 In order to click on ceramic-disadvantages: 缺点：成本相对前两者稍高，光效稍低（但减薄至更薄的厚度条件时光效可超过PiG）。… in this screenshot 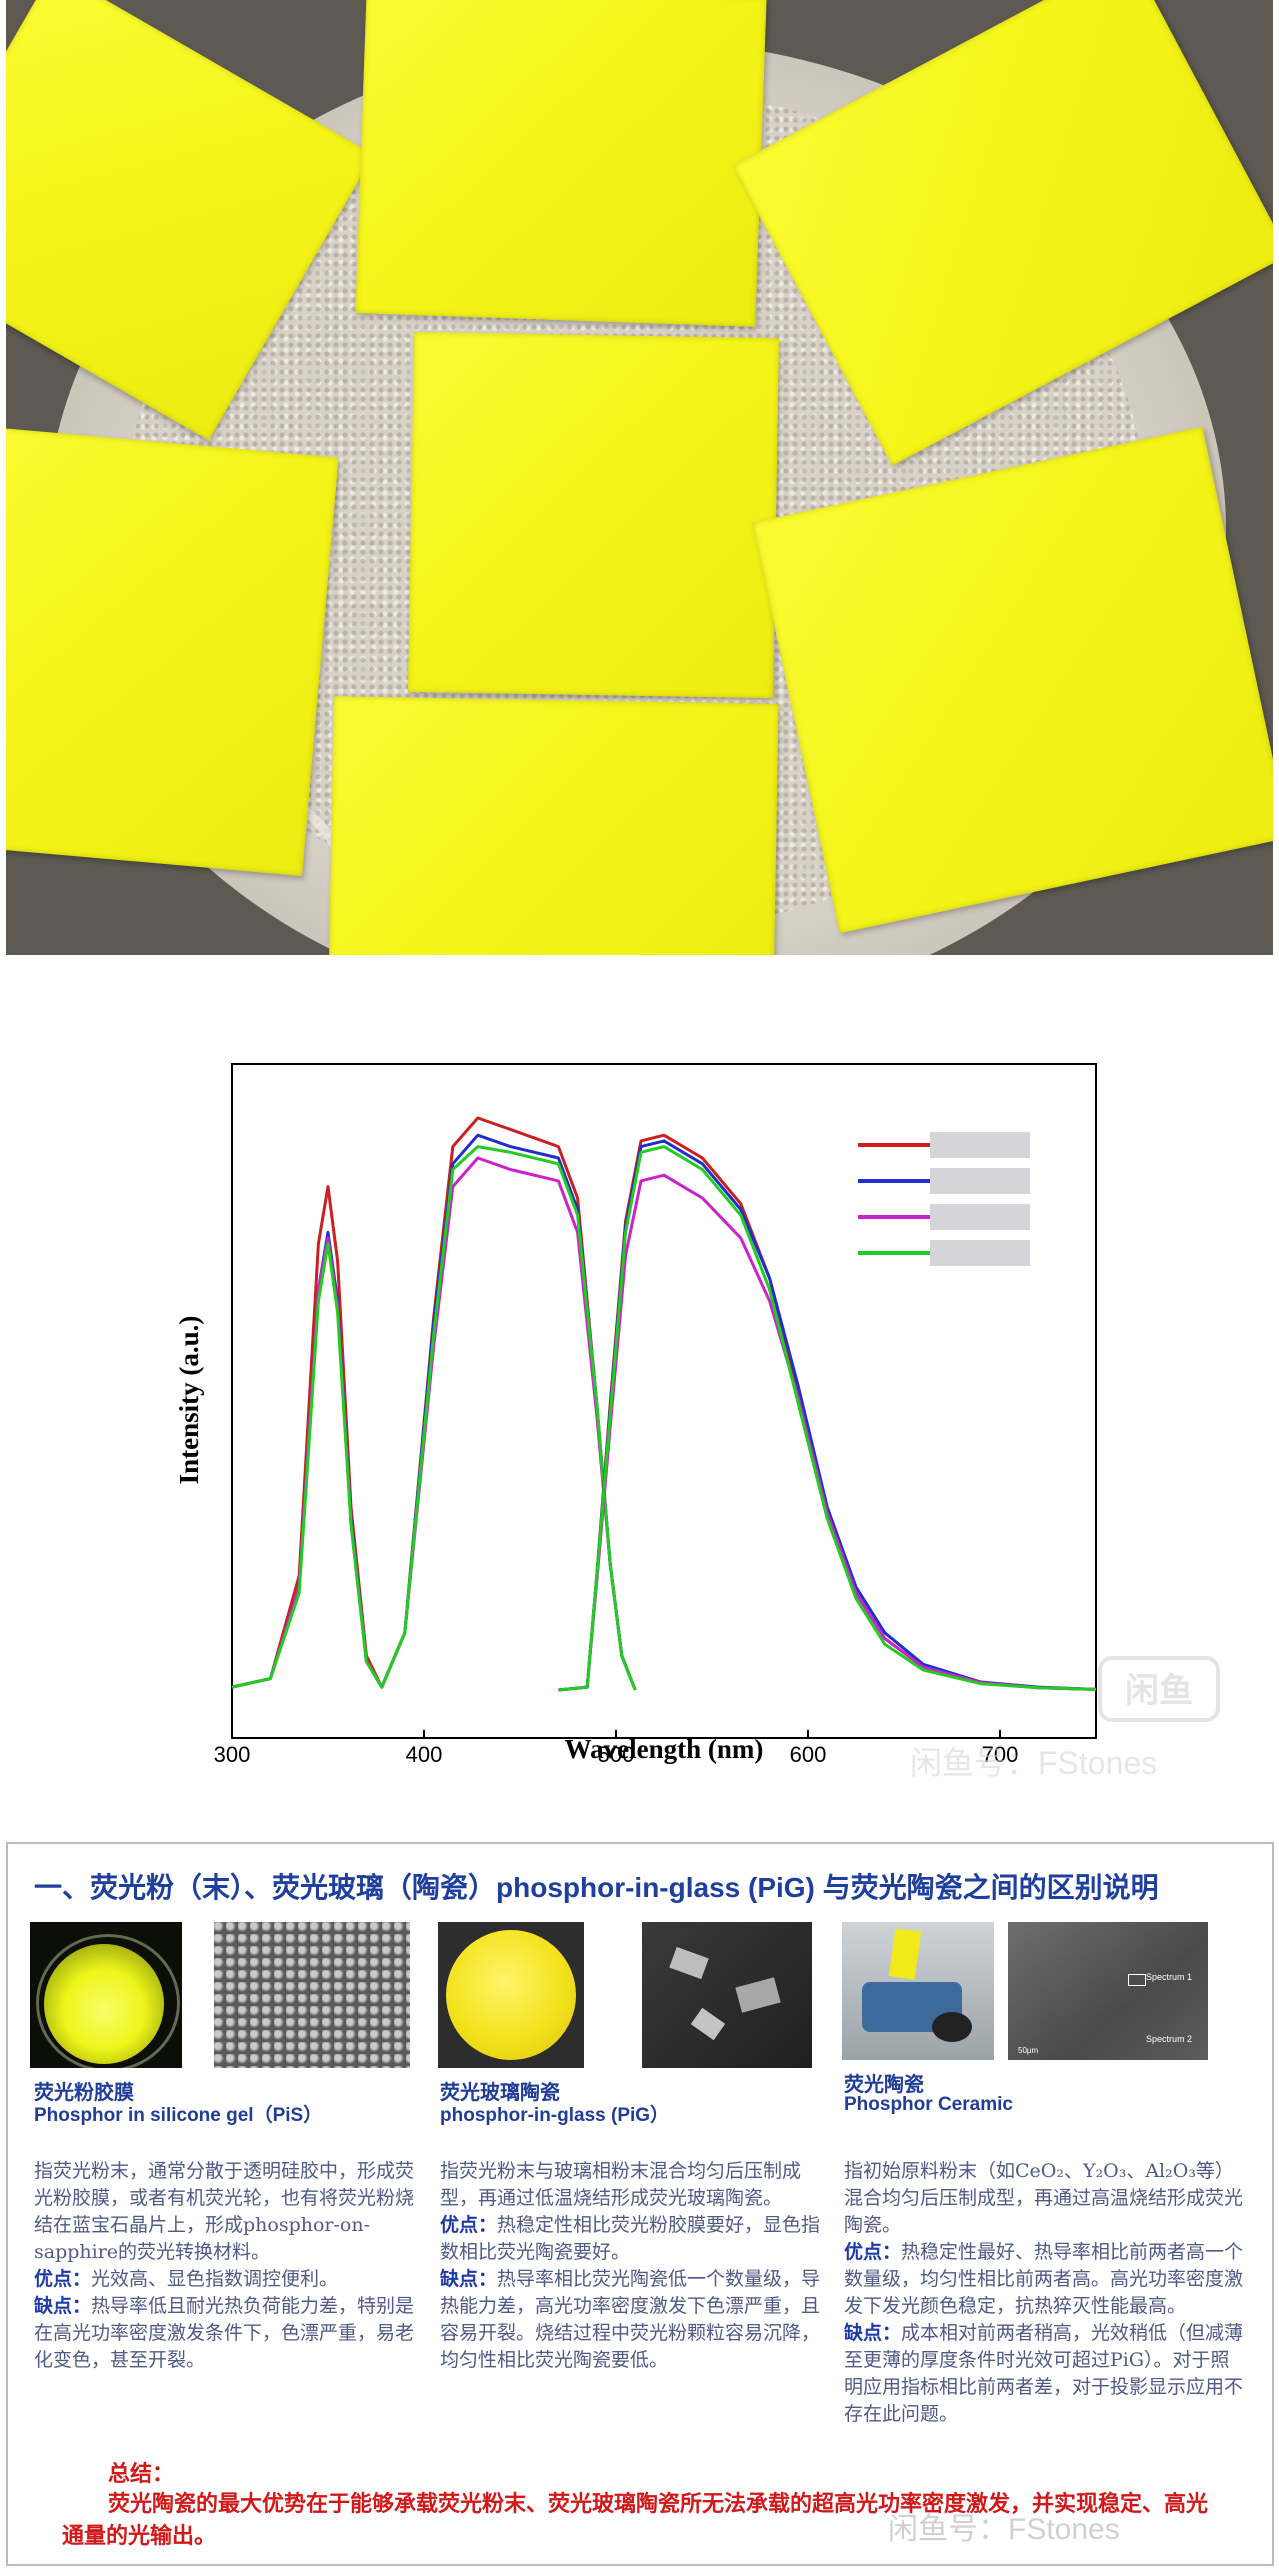, I will do `click(1046, 2374)`.